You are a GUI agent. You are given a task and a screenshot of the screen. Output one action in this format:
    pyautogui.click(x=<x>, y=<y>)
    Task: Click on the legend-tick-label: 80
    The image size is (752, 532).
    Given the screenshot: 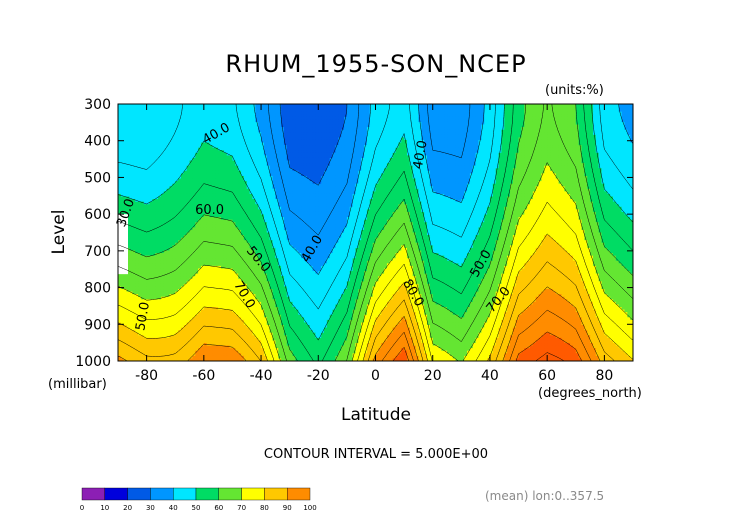 What is the action you would take?
    pyautogui.click(x=264, y=508)
    